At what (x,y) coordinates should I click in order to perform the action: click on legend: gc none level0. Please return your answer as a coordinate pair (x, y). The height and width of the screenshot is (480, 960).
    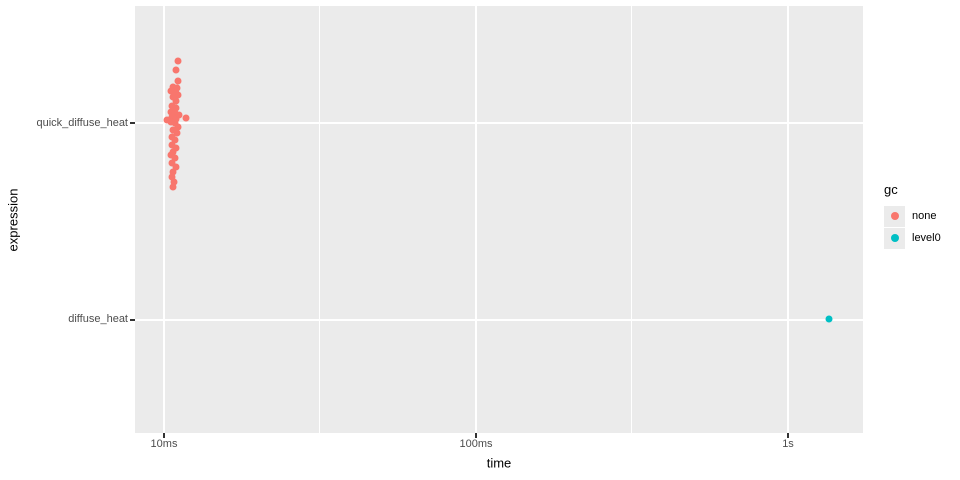
    Looking at the image, I should click on (912, 215).